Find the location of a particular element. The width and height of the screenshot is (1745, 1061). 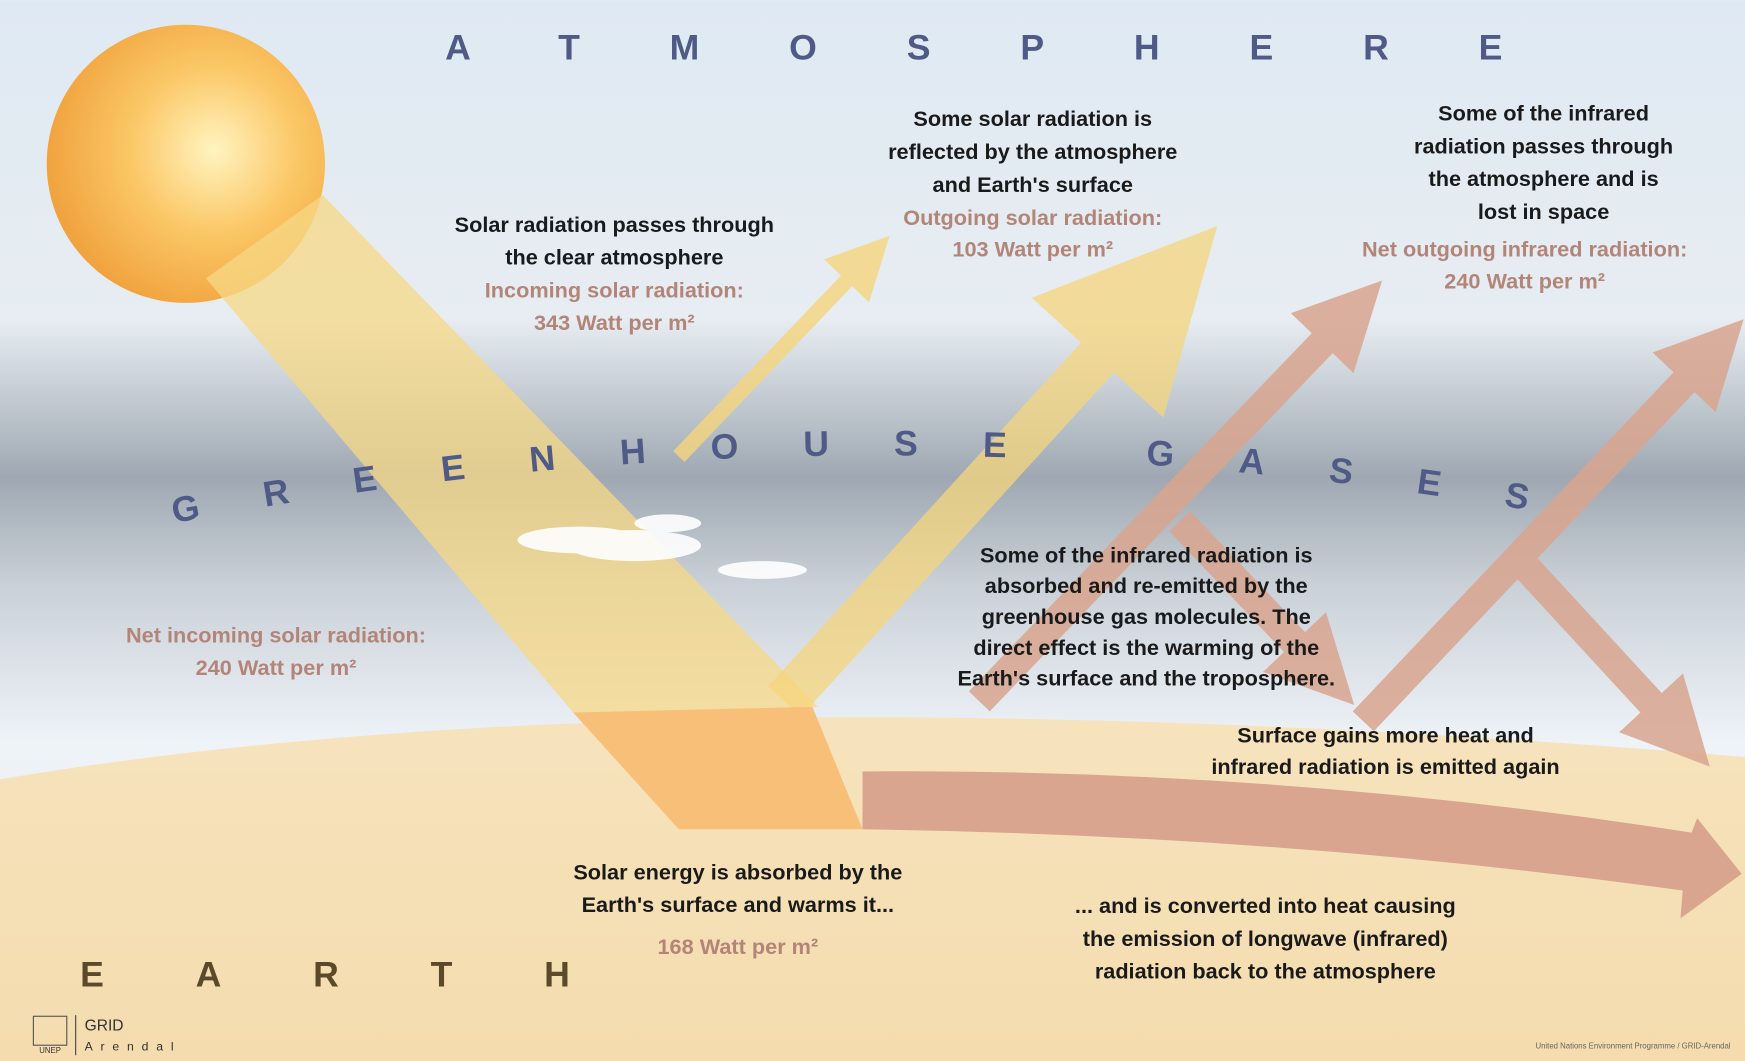

value-line: 168 Watt per m² is located at coordinates (737, 946).